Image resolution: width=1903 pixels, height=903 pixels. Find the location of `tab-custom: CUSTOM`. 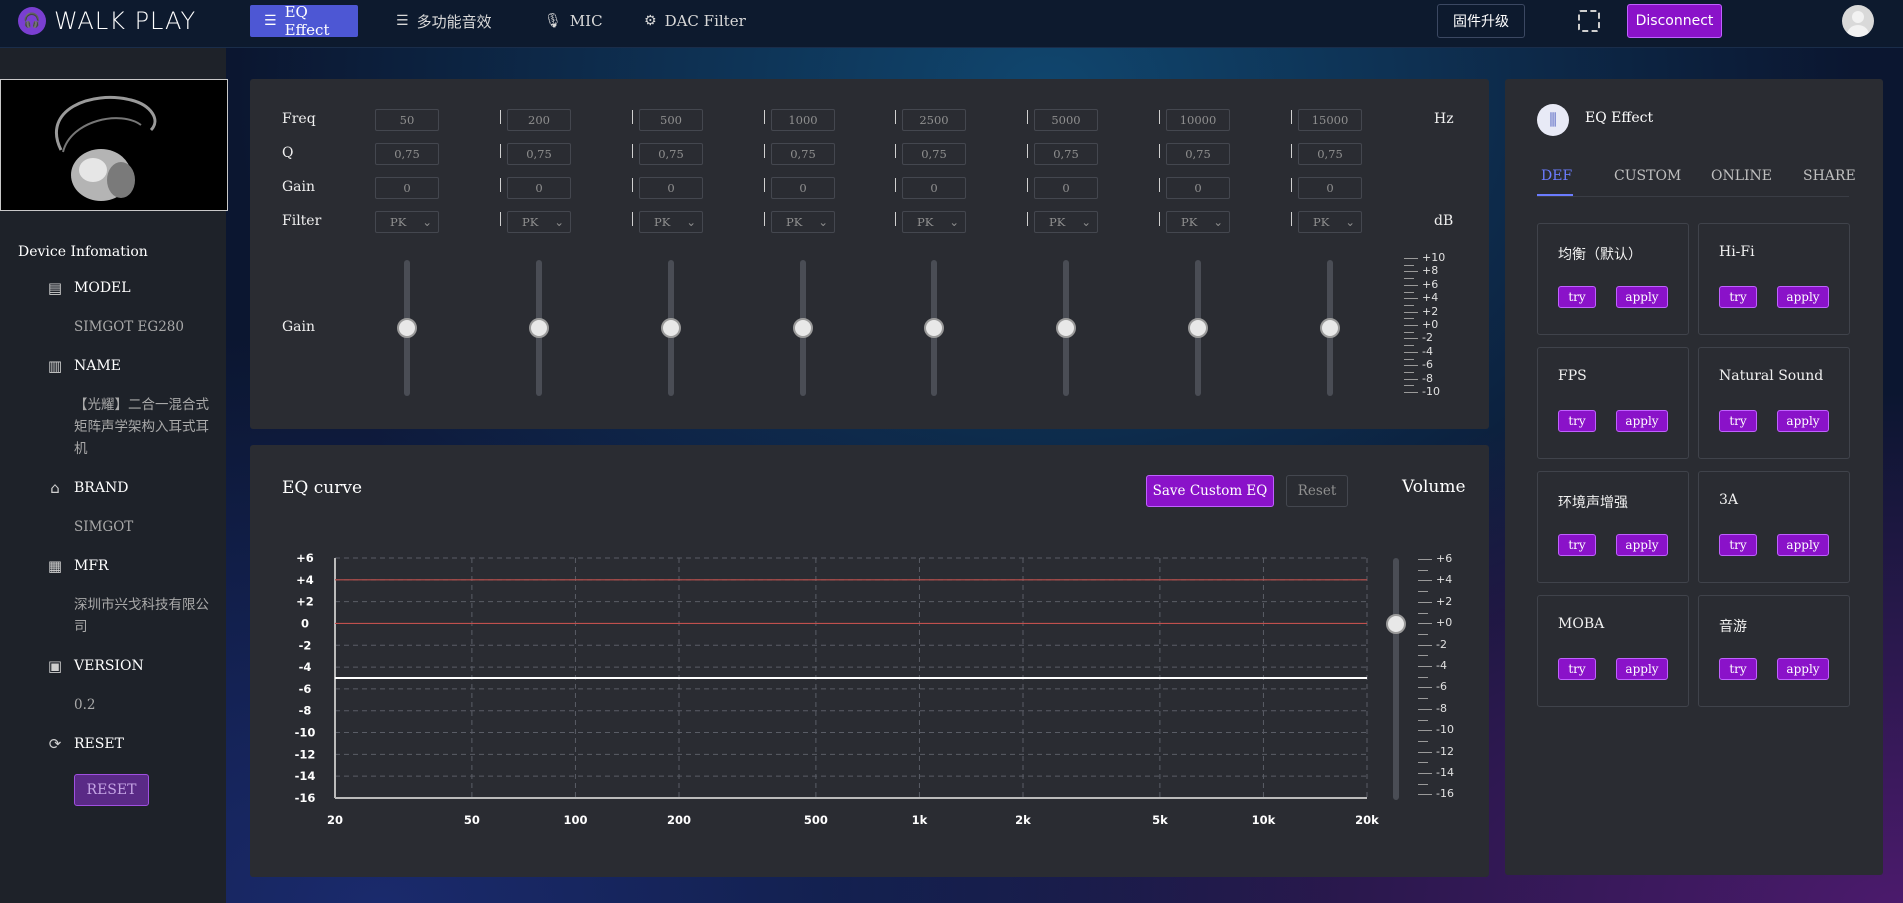

tab-custom: CUSTOM is located at coordinates (1648, 176).